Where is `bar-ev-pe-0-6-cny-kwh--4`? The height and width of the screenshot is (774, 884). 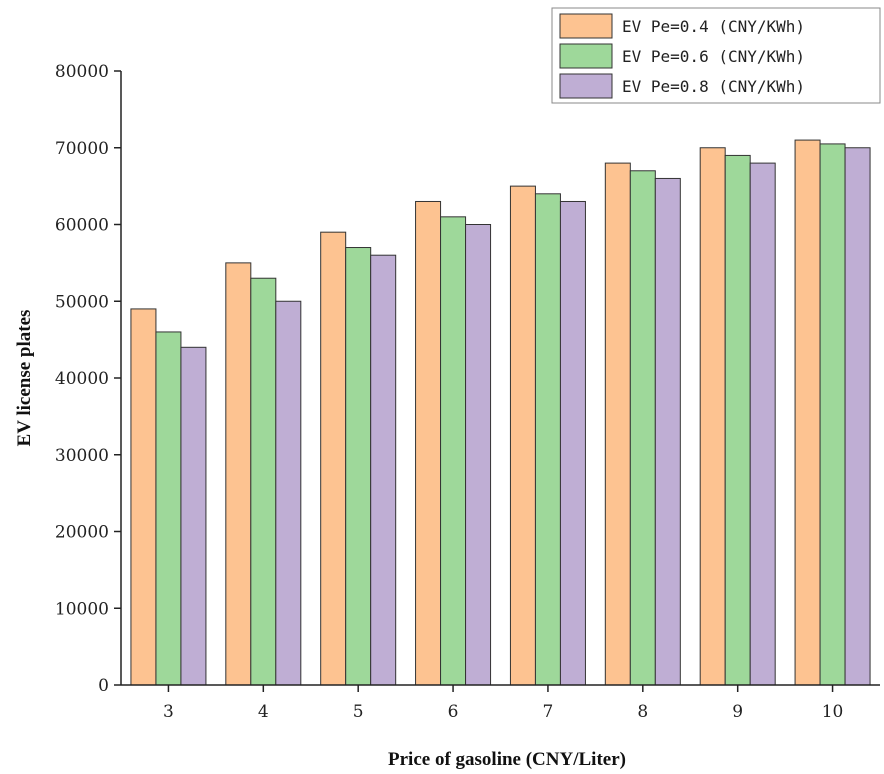 bar-ev-pe-0-6-cny-kwh--4 is located at coordinates (263, 481).